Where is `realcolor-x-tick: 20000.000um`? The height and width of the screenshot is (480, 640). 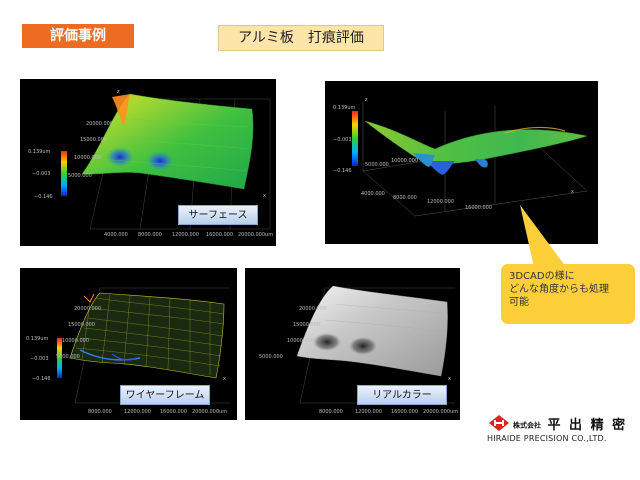 realcolor-x-tick: 20000.000um is located at coordinates (440, 412).